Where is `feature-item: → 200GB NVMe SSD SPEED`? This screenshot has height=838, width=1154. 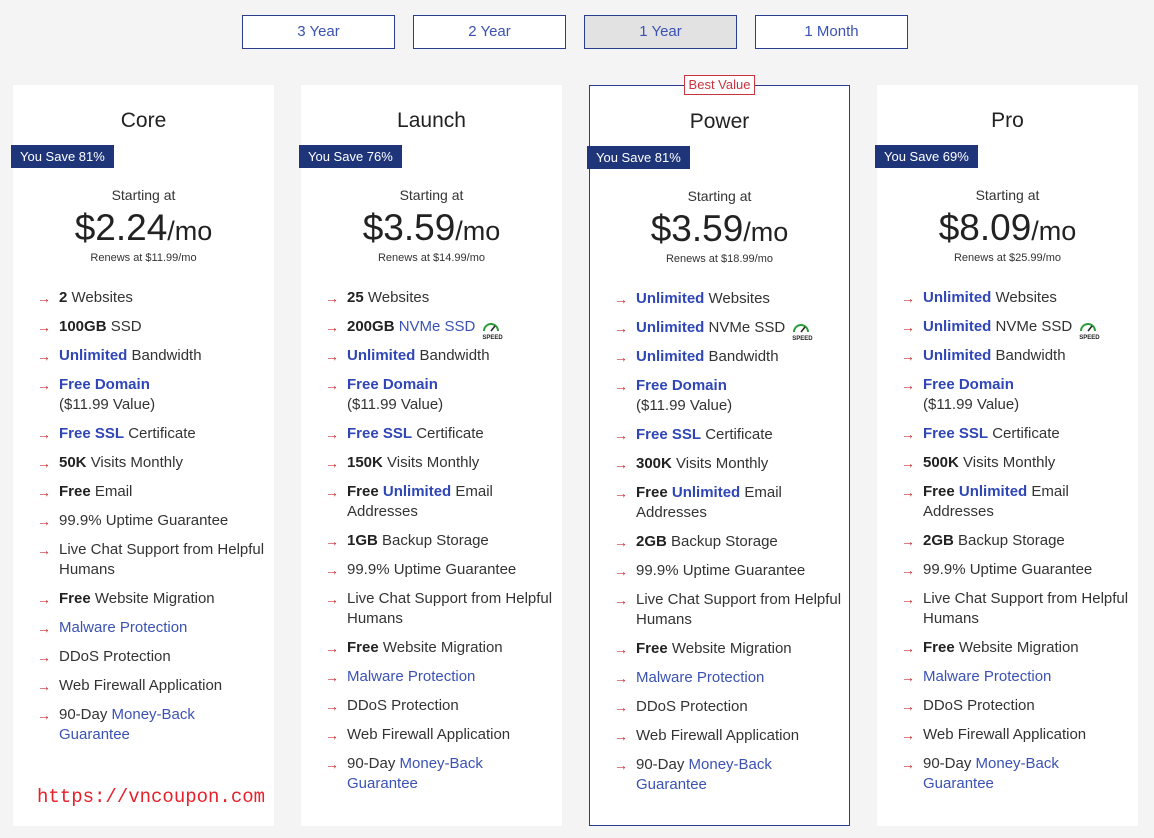
feature-item: → 200GB NVMe SSD SPEED is located at coordinates (441, 329).